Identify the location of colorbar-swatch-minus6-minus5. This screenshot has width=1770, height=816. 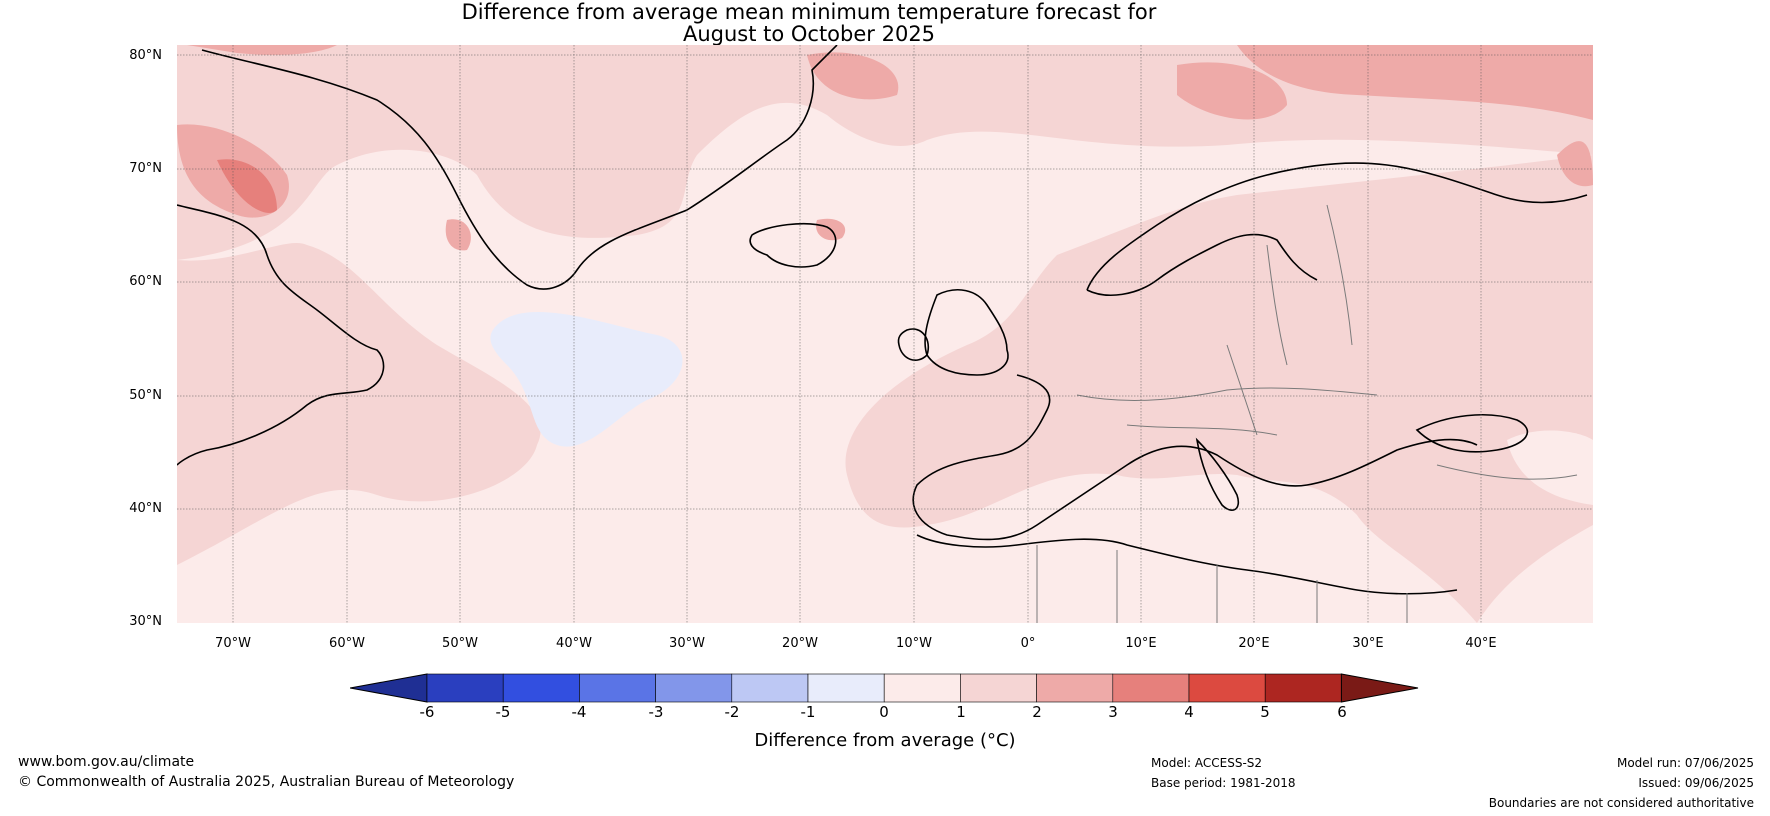
(465, 688).